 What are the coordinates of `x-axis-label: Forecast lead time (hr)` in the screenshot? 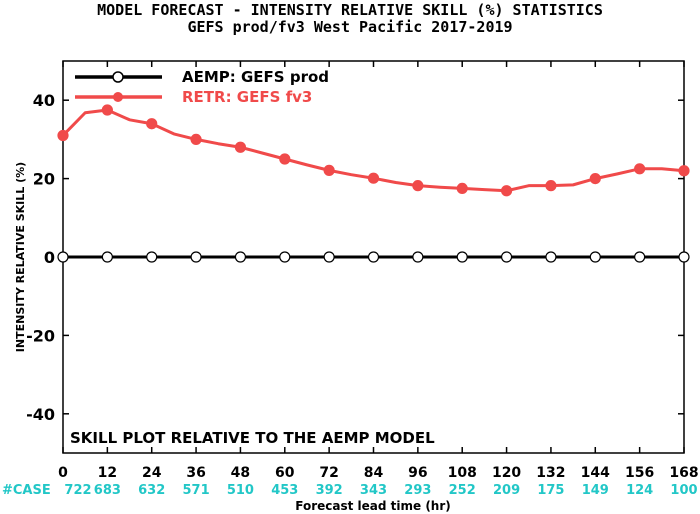 It's located at (373, 506).